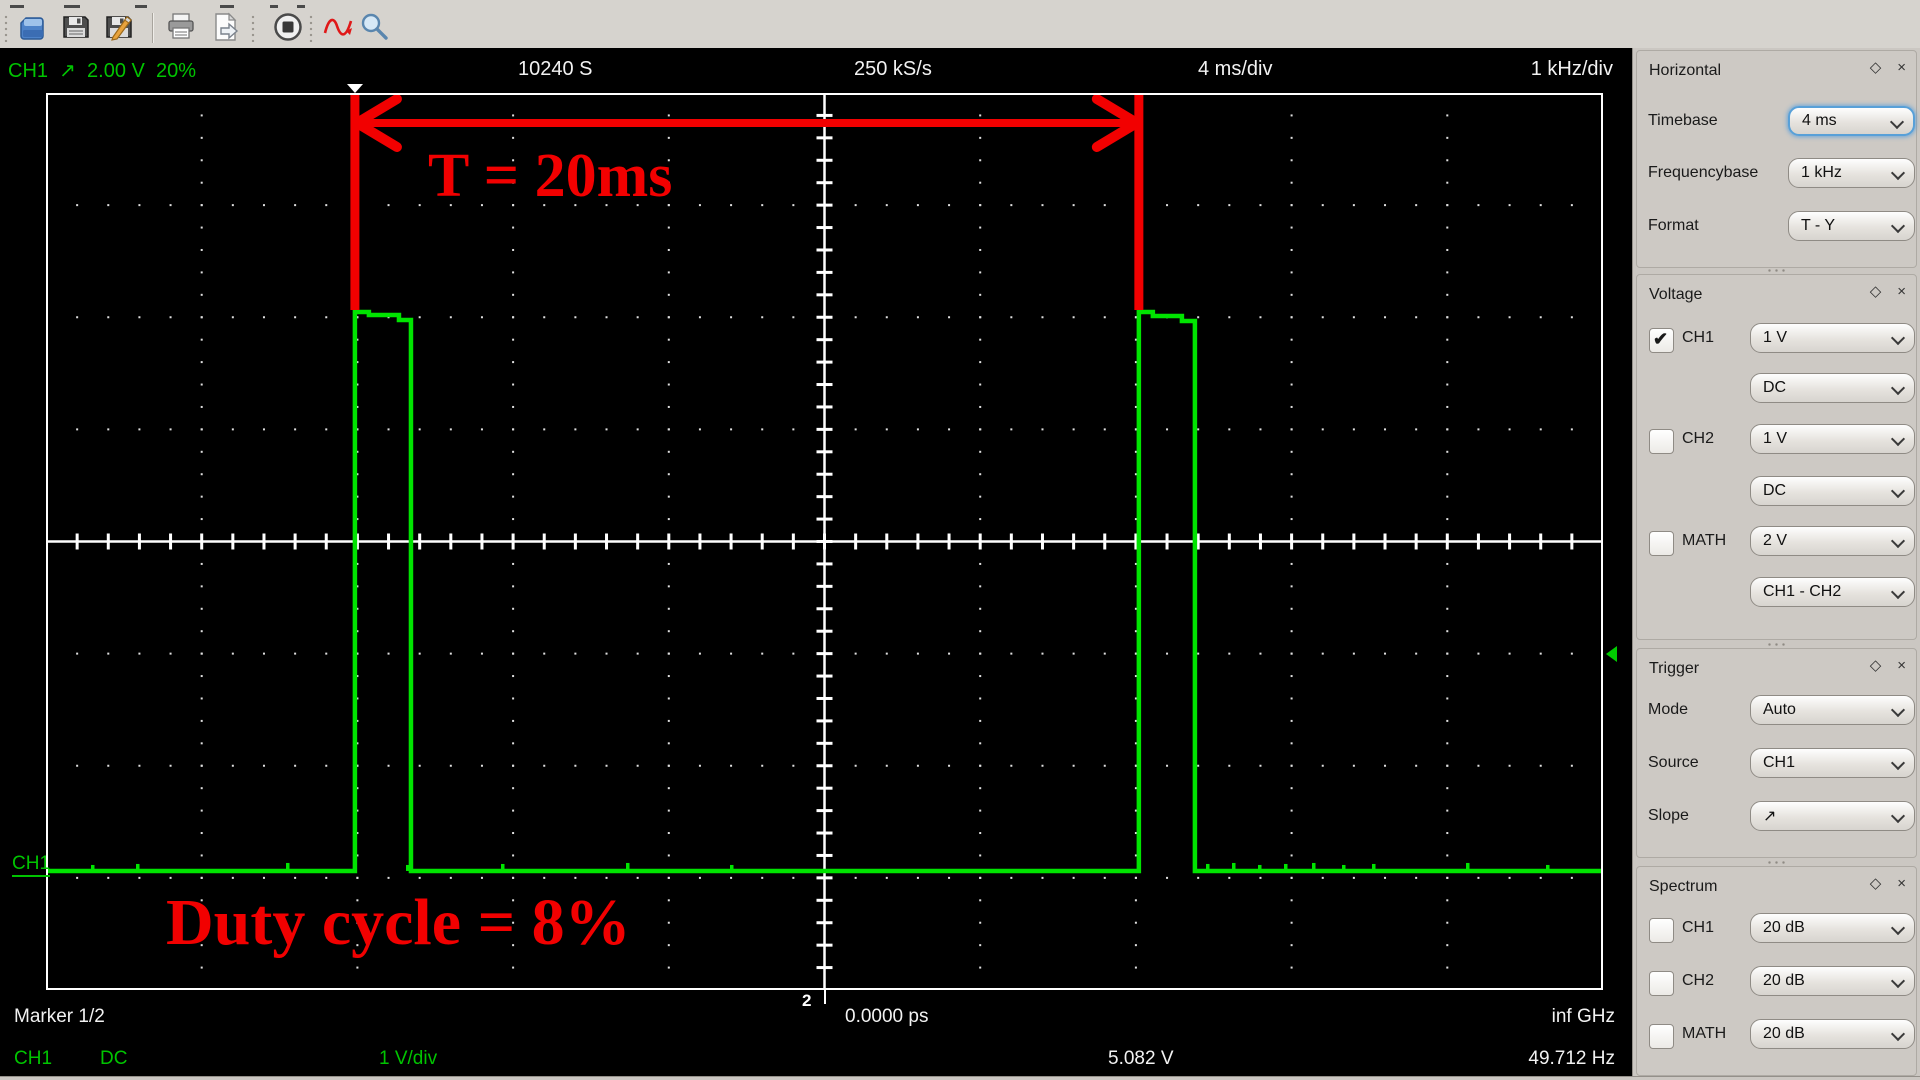 This screenshot has width=1920, height=1080. What do you see at coordinates (1832, 928) in the screenshot?
I see `ch1-spectrum-magnitude-select: 20 dB` at bounding box center [1832, 928].